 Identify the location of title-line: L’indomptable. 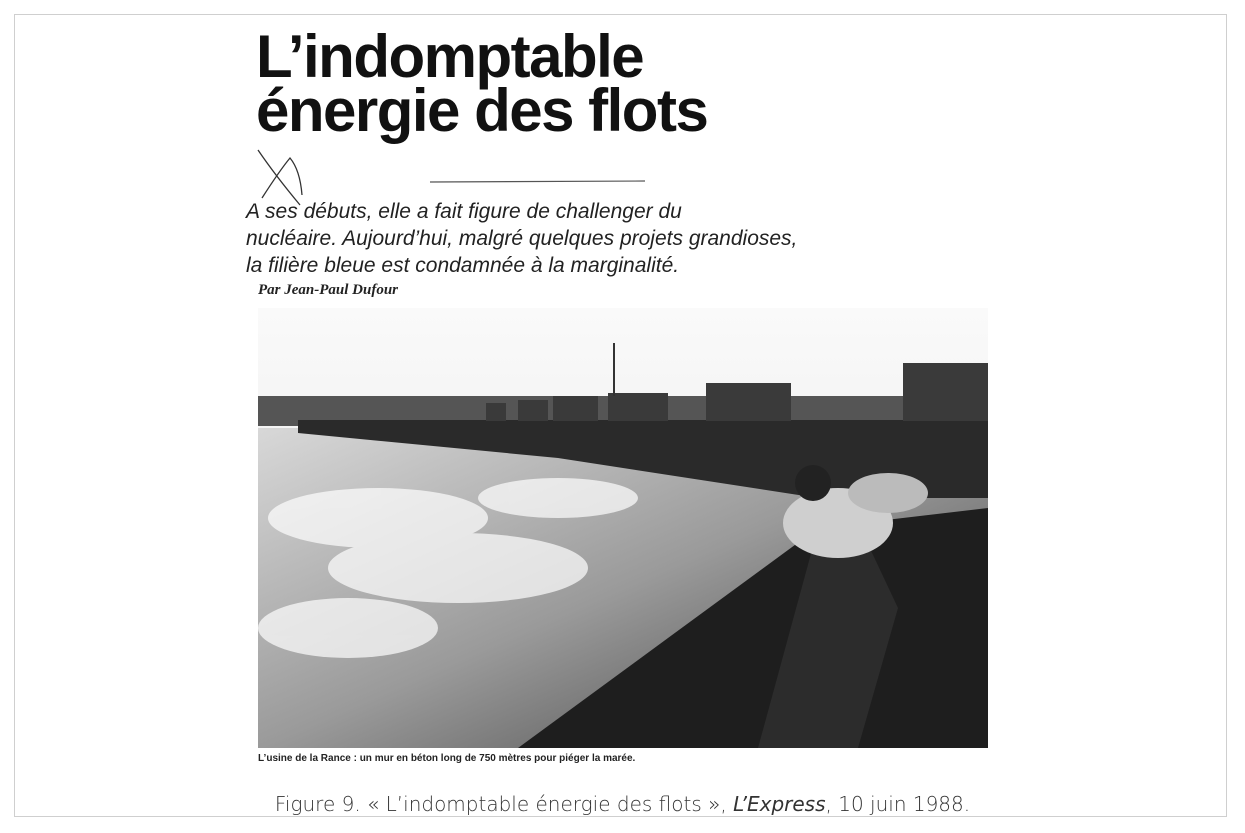
(450, 56).